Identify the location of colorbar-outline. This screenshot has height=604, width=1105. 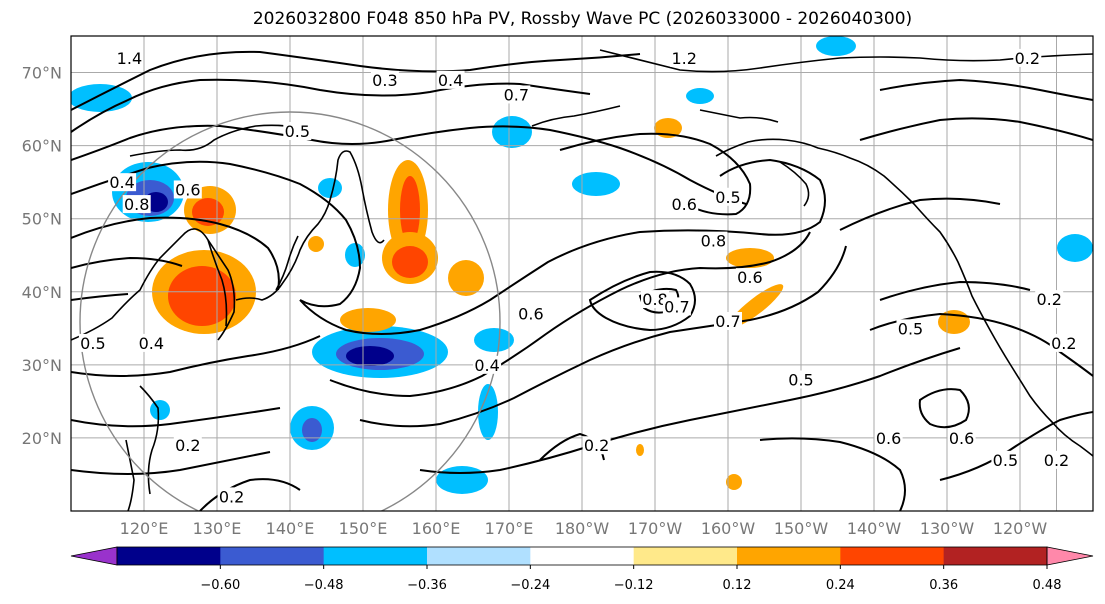
(582, 556).